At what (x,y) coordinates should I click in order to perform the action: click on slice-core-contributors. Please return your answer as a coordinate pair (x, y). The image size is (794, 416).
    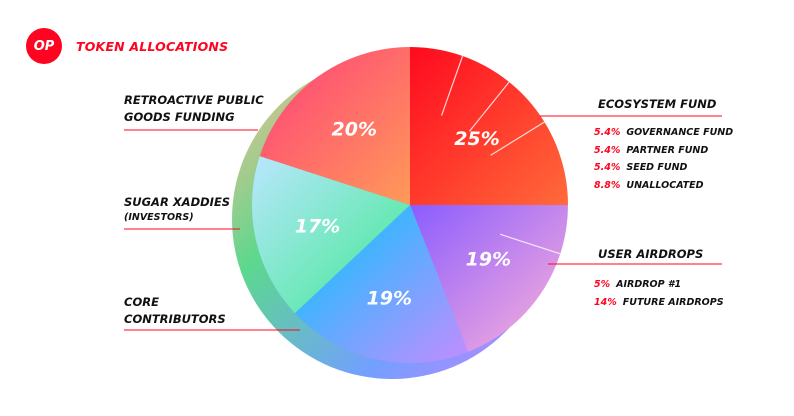
    Looking at the image, I should click on (381, 284).